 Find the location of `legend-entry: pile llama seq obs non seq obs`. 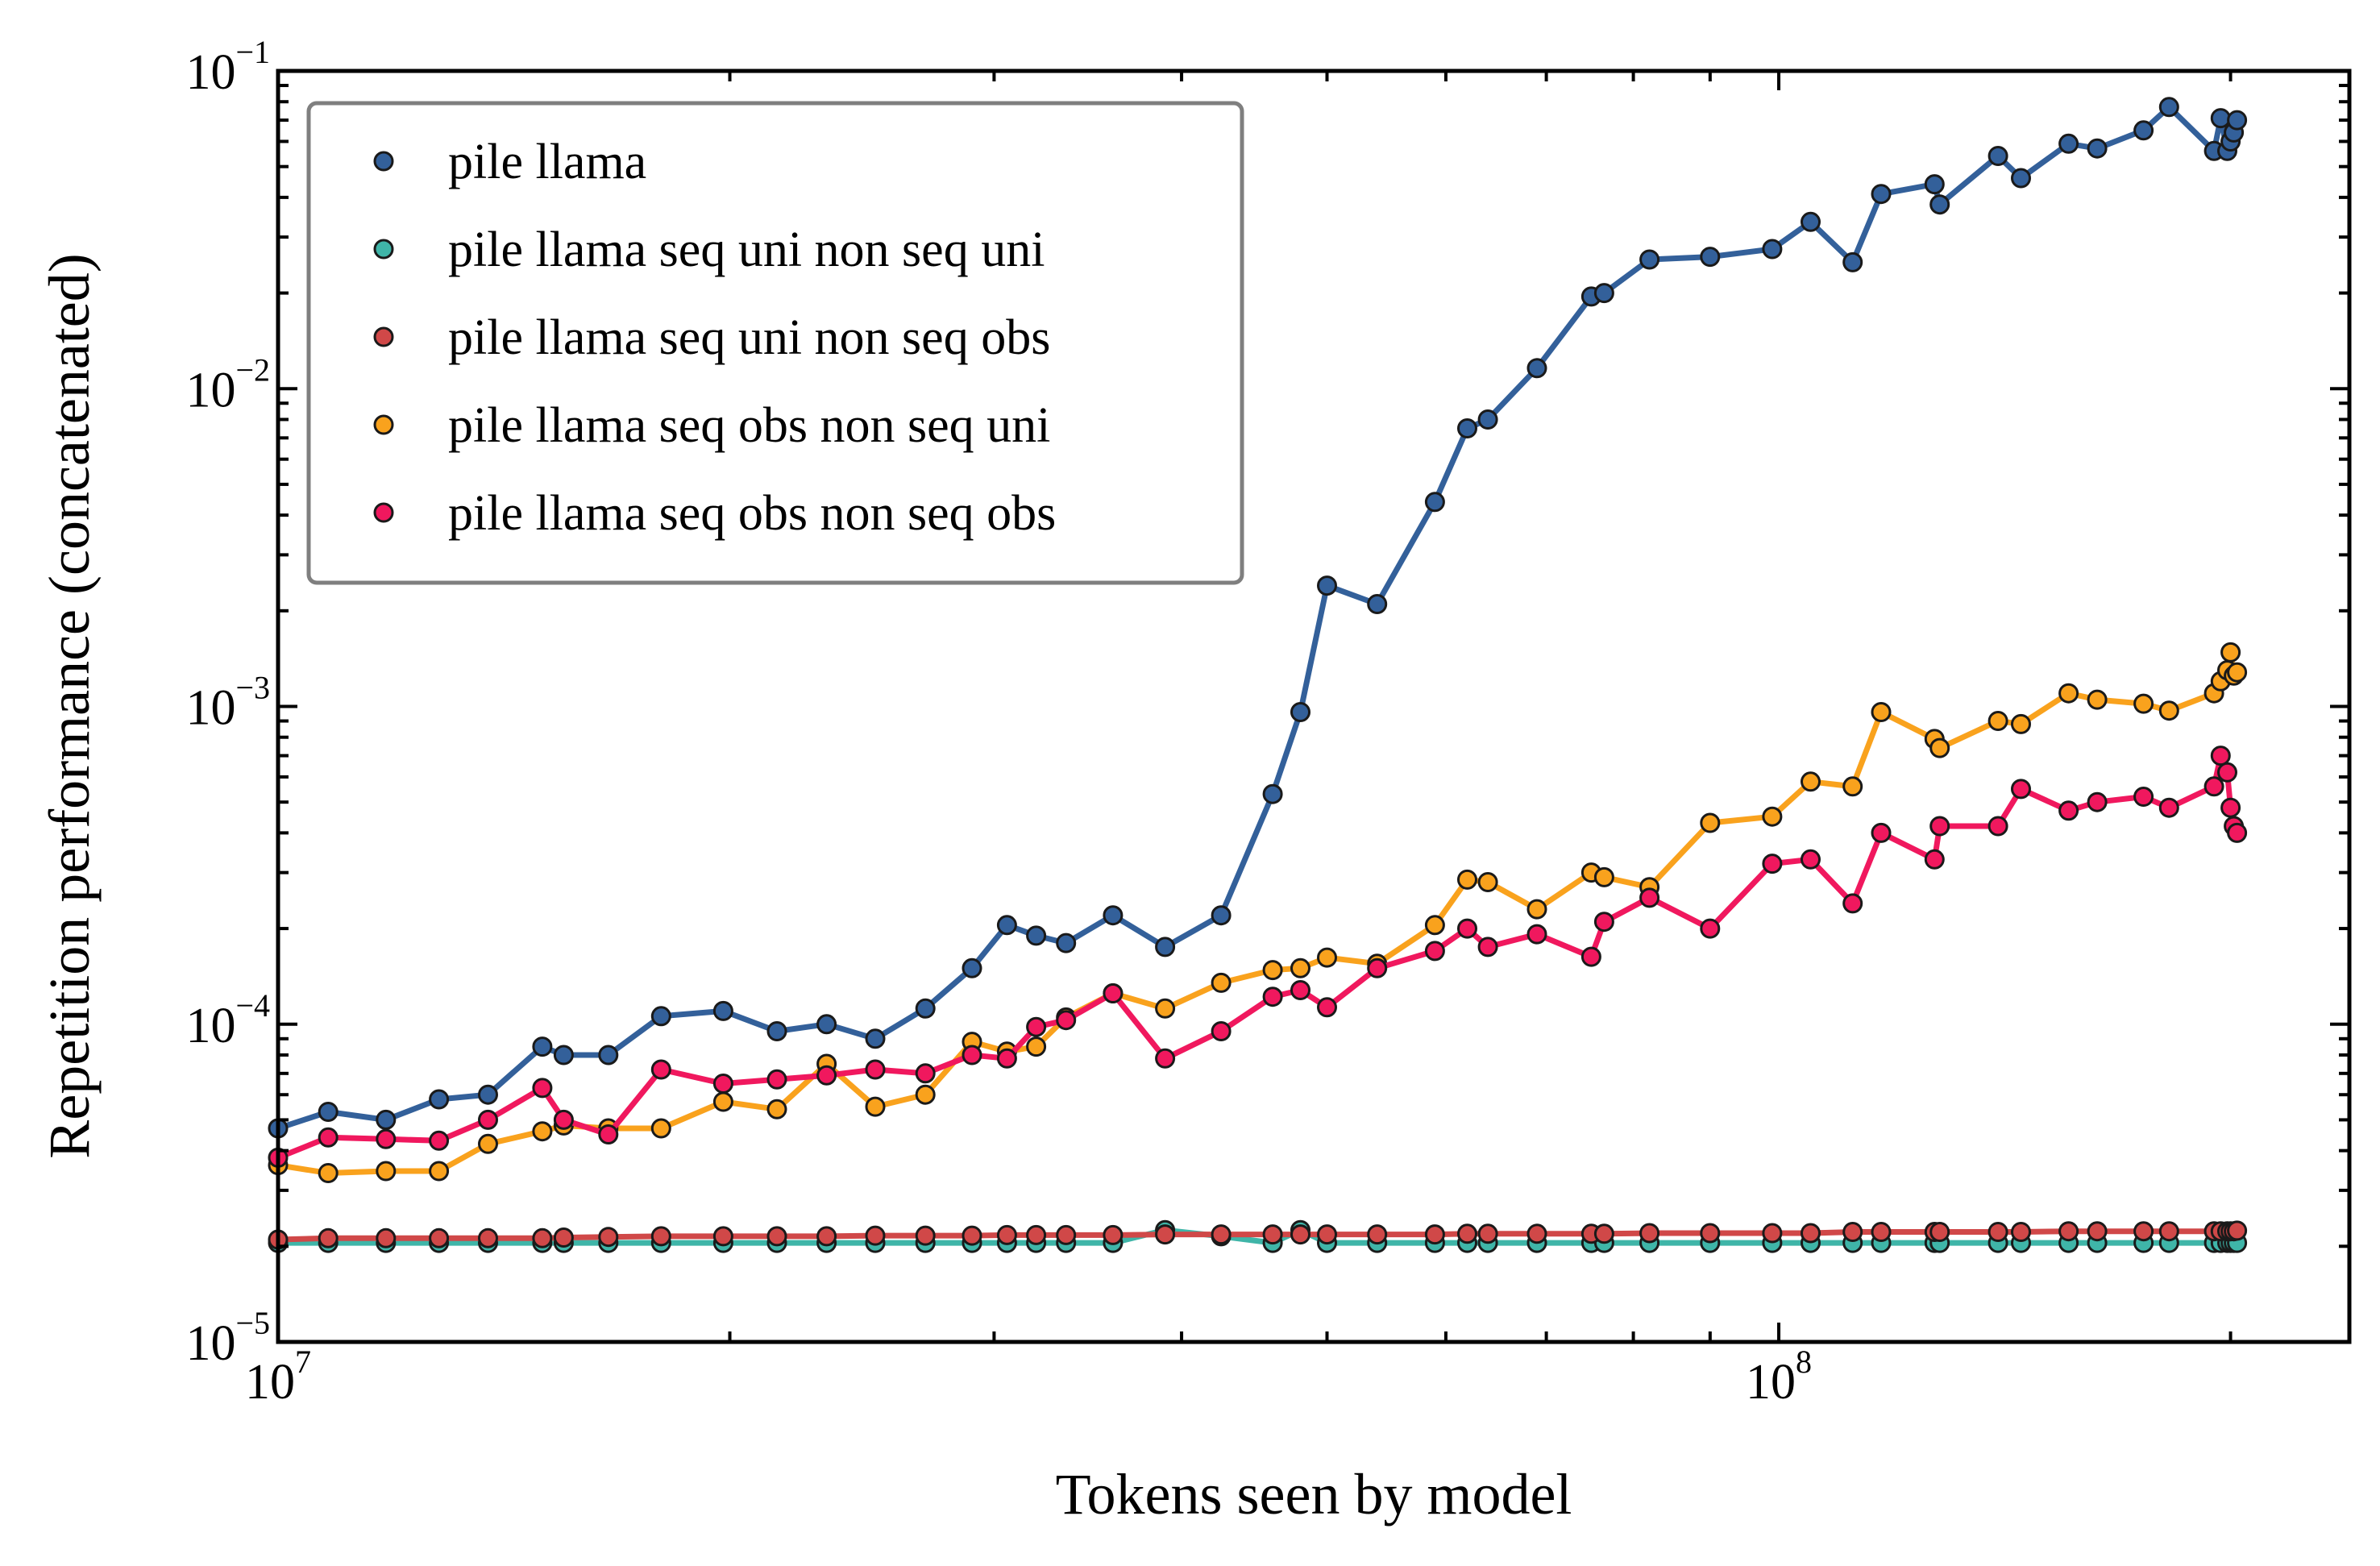

legend-entry: pile llama seq obs non seq obs is located at coordinates (714, 513).